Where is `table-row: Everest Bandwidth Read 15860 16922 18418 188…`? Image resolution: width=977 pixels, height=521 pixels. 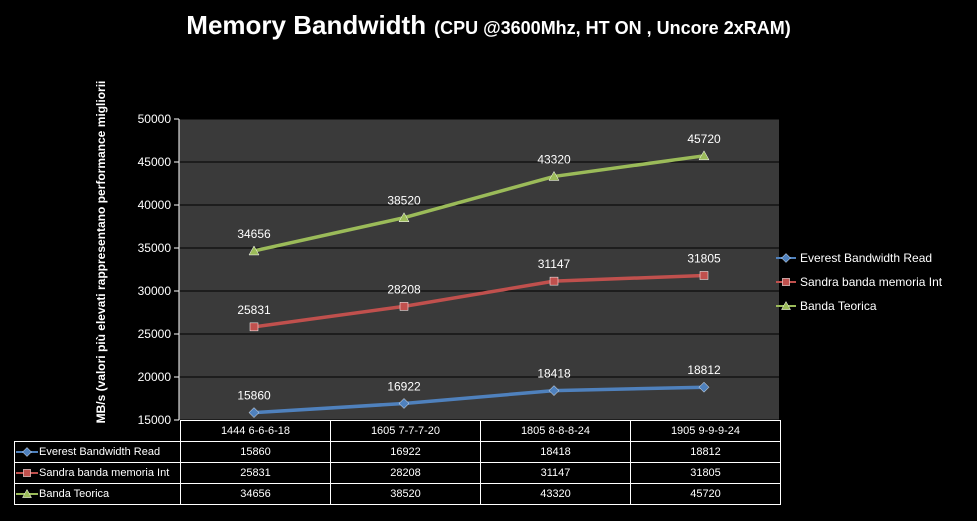 table-row: Everest Bandwidth Read 15860 16922 18418 188… is located at coordinates (397, 452).